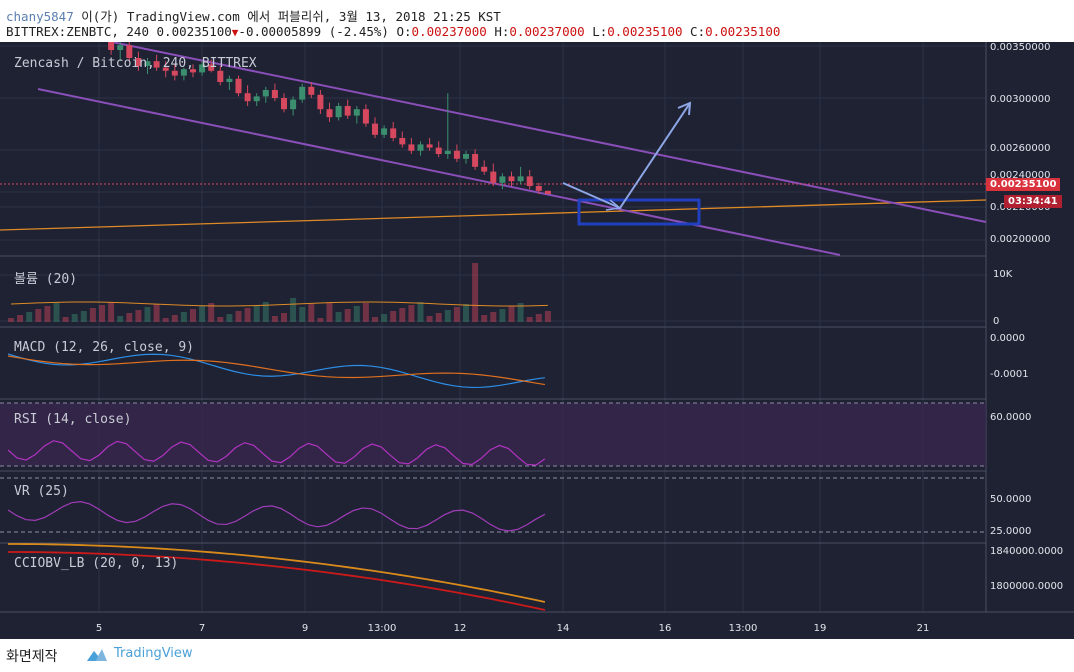 The image size is (1074, 672). I want to click on high-label: H:, so click(502, 31).